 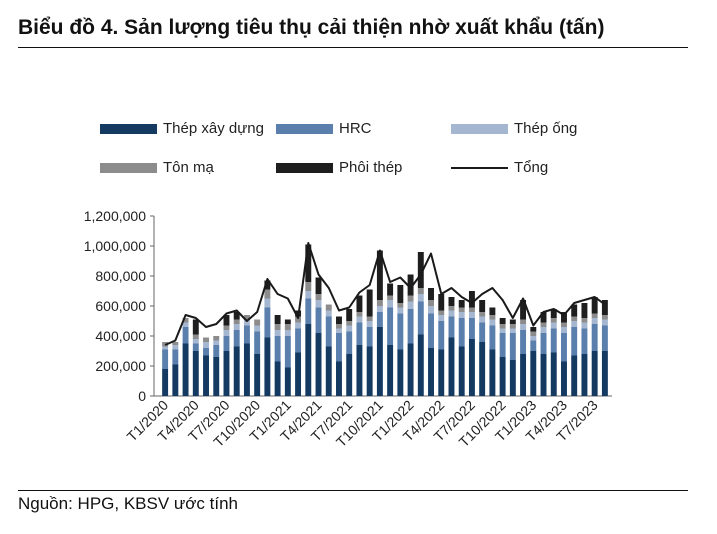 I want to click on legend-label: Phôi thép, so click(x=371, y=167).